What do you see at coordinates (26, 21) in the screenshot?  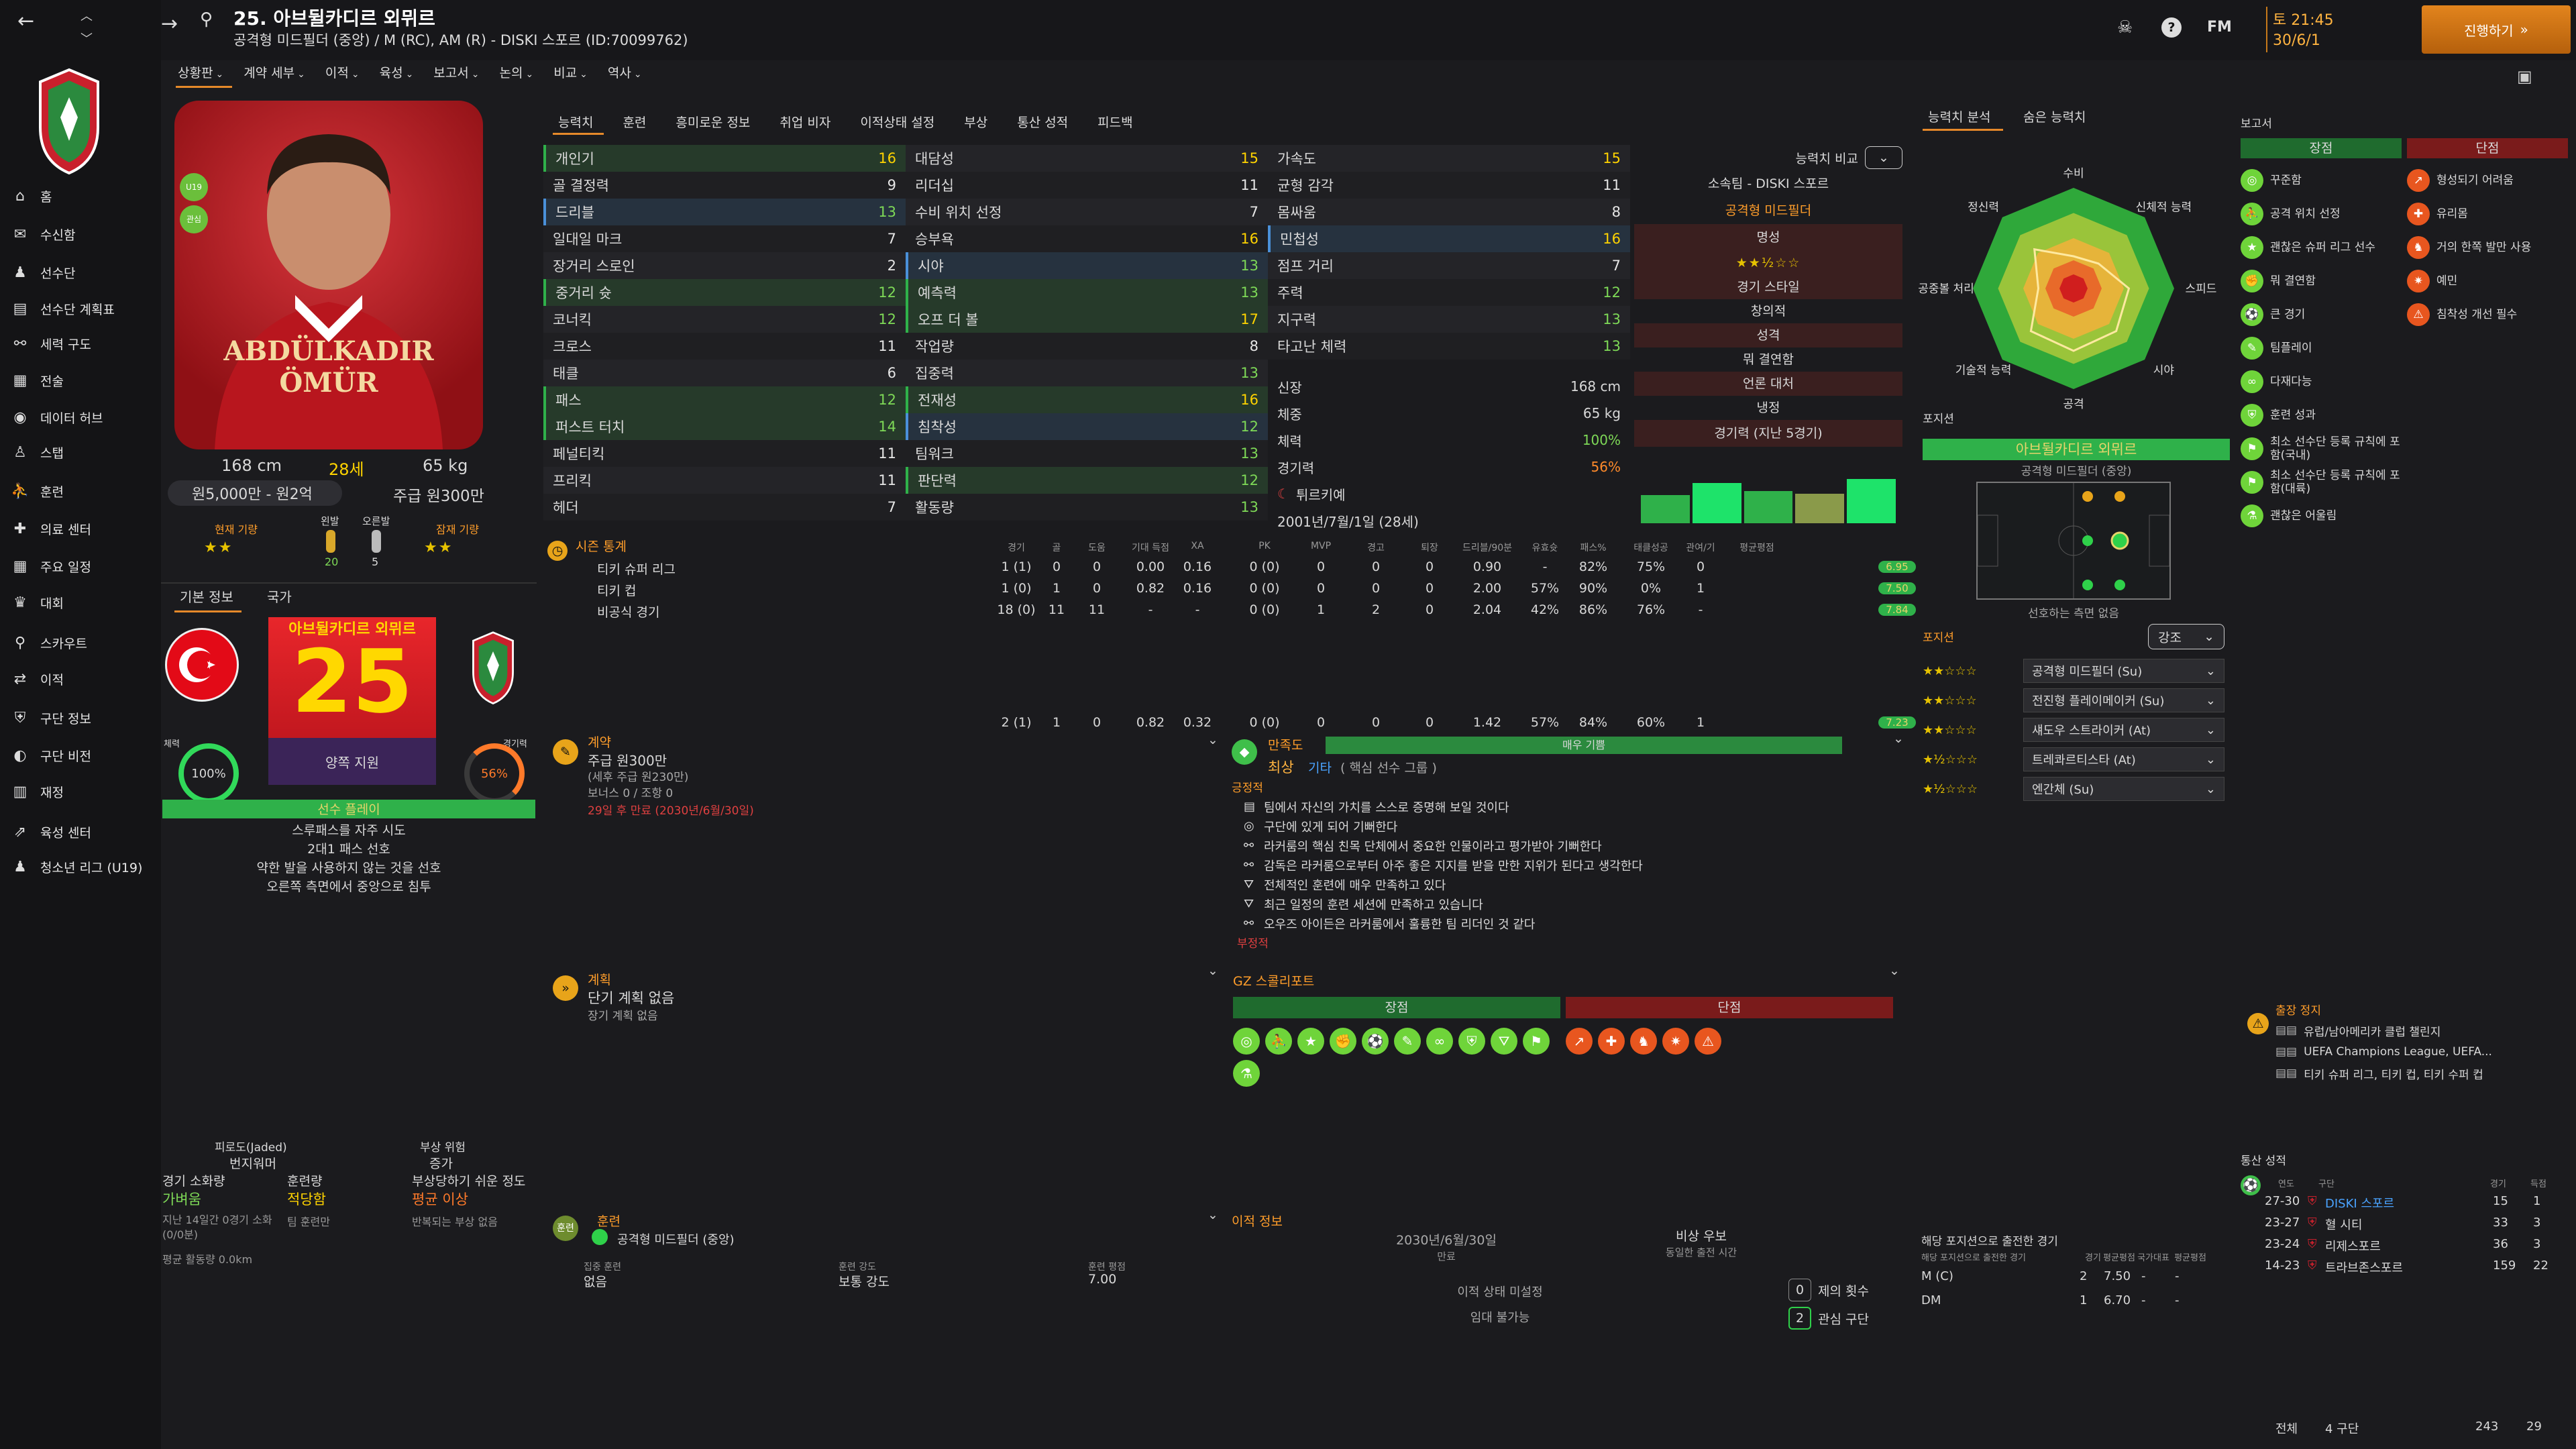 I see `back-icon: ←` at bounding box center [26, 21].